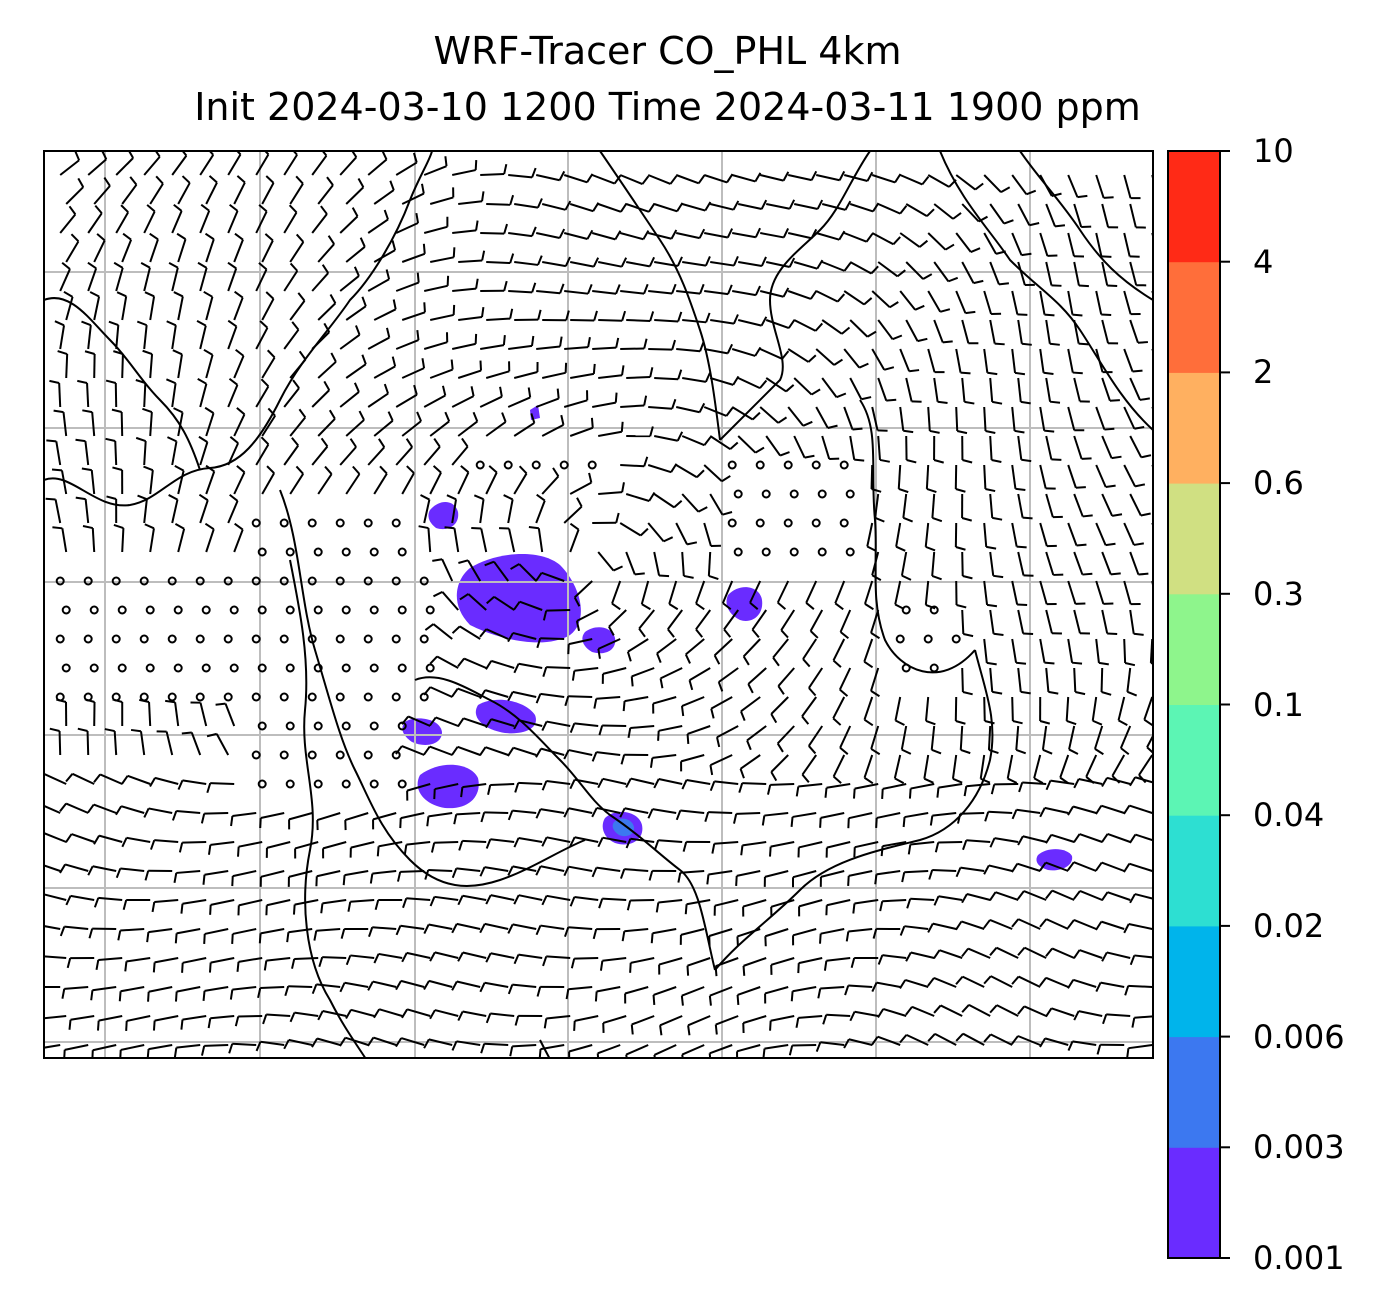 This screenshot has width=1400, height=1313. What do you see at coordinates (1194, 207) in the screenshot?
I see `colorbar-segment` at bounding box center [1194, 207].